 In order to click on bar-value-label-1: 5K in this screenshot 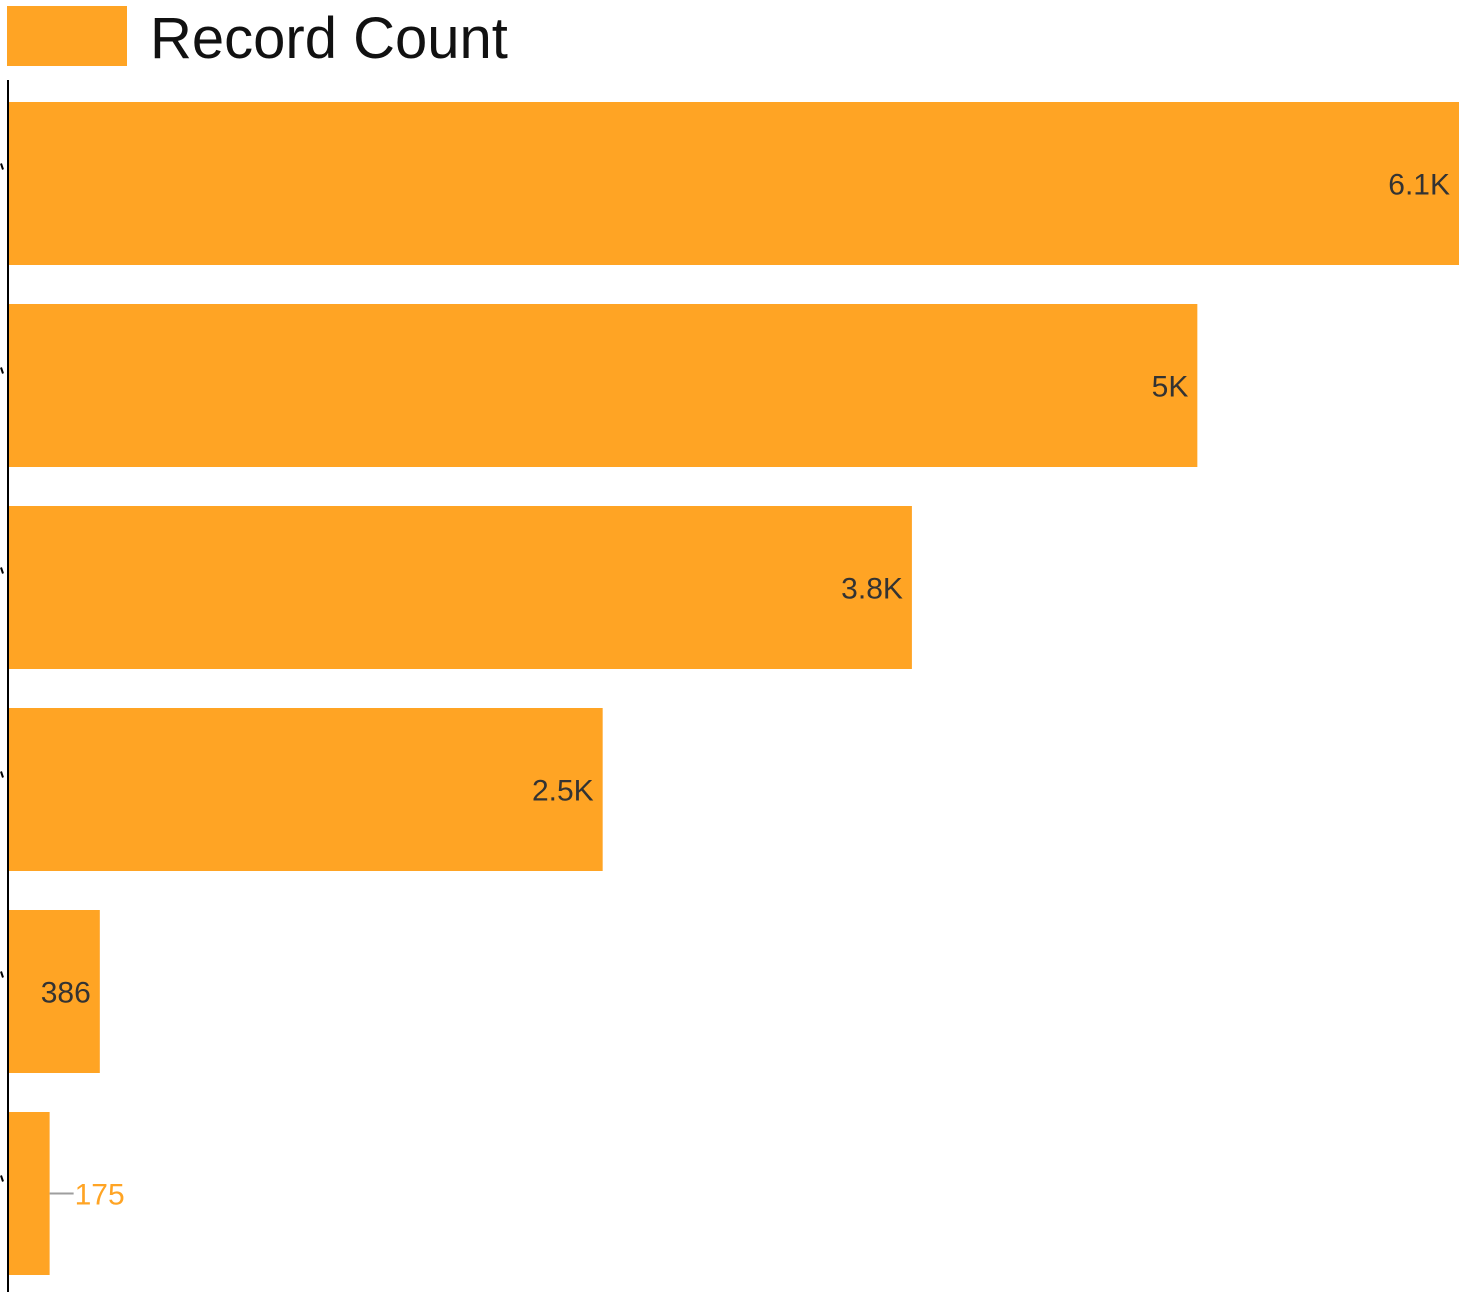, I will do `click(1170, 387)`.